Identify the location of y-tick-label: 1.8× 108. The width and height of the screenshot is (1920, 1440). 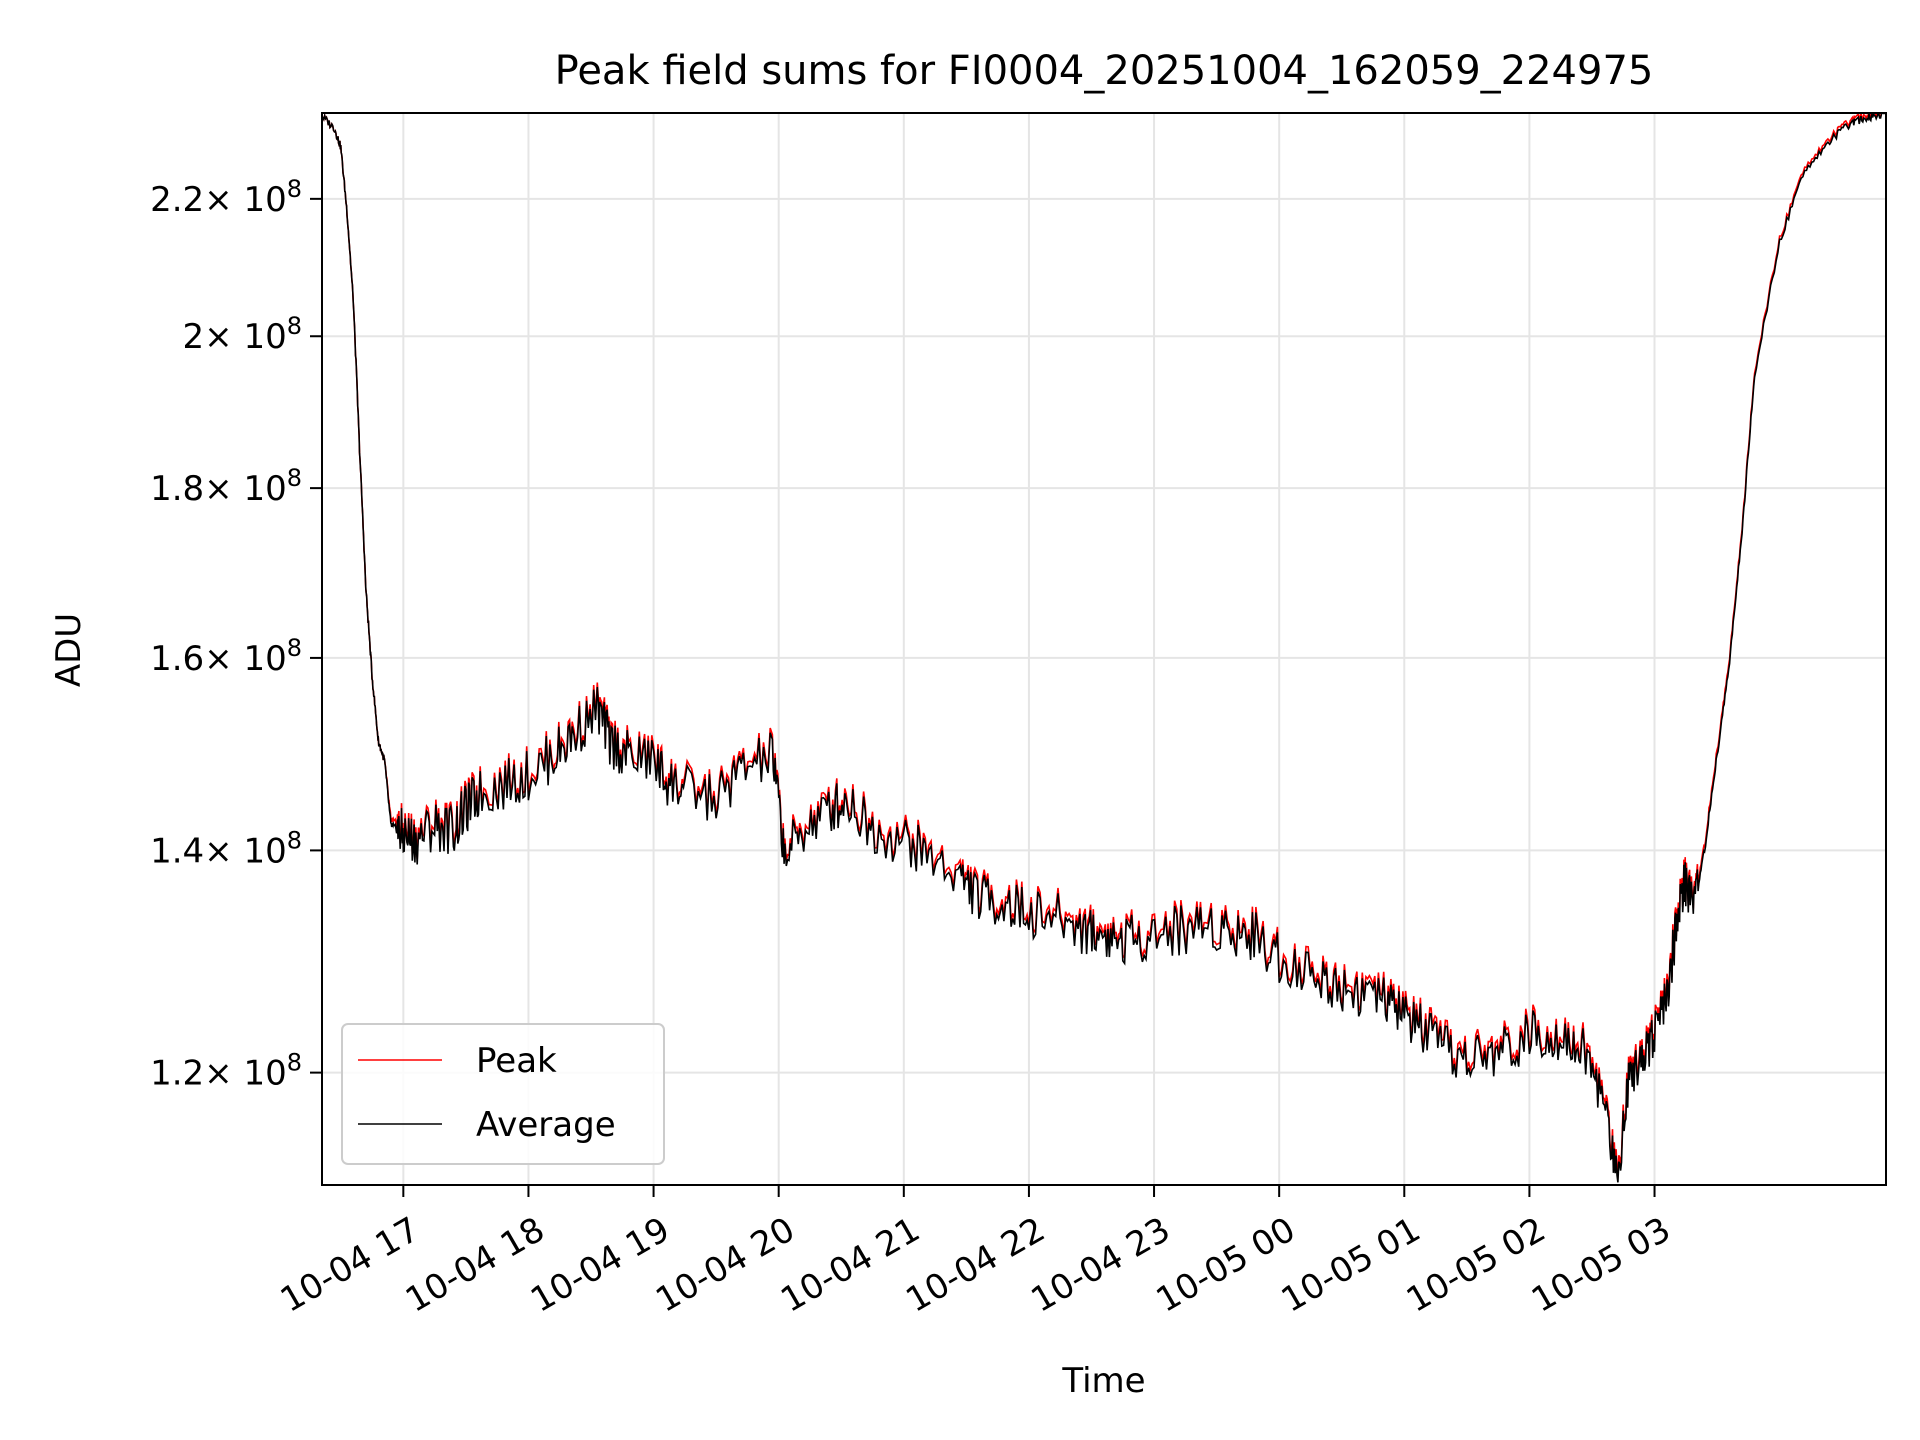
(226, 486).